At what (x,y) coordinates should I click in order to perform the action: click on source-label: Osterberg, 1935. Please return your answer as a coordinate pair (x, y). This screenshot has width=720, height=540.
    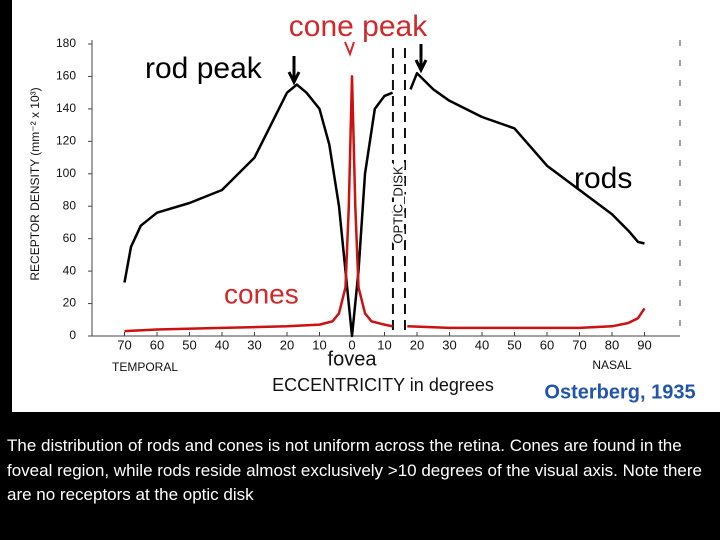
    Looking at the image, I should click on (619, 392).